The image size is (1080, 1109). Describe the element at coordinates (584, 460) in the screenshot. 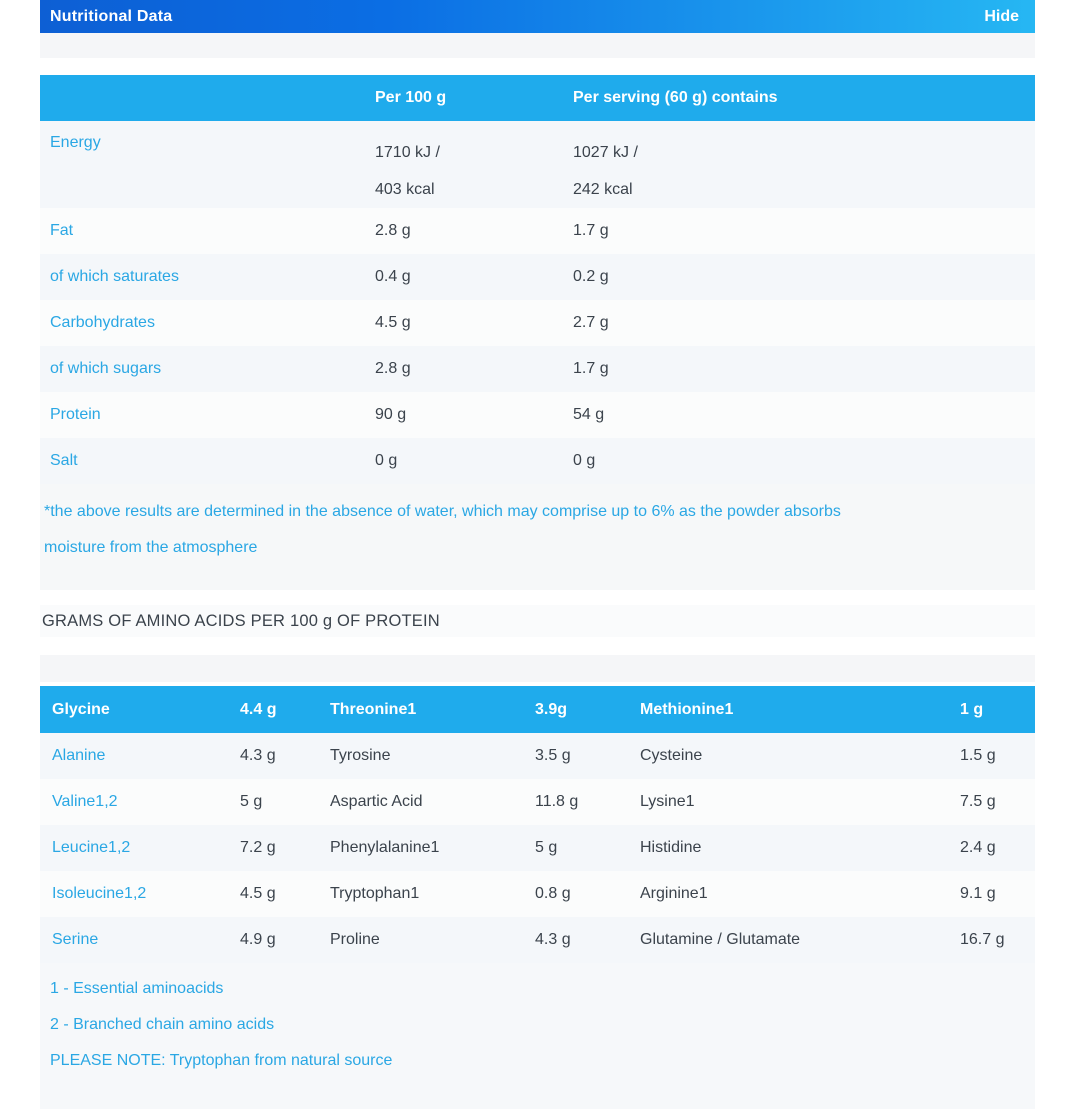

I see `row-serving-value: 0 g` at that location.